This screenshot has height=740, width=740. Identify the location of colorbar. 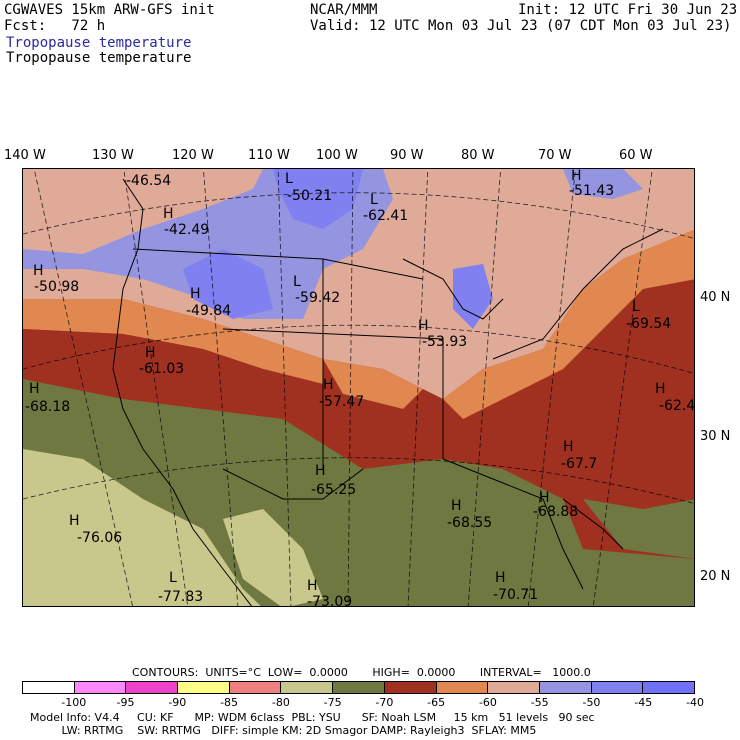
(358, 687).